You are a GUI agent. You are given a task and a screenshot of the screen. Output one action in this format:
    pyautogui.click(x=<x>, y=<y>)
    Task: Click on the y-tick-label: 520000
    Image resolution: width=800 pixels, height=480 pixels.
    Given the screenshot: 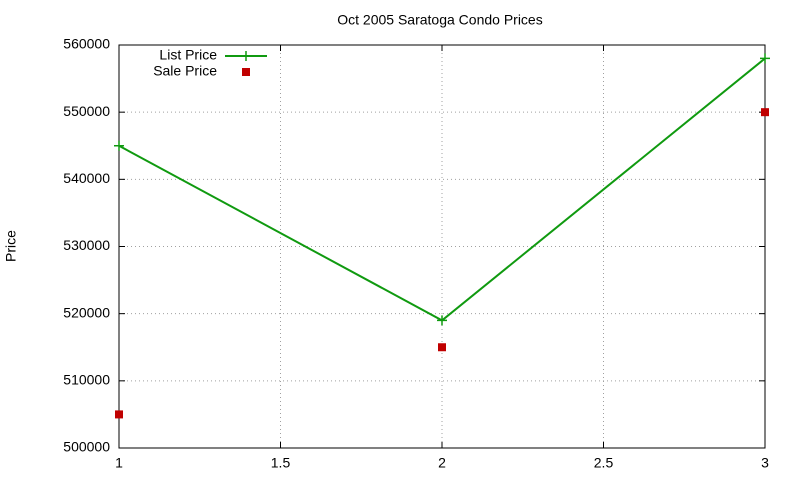 What is the action you would take?
    pyautogui.click(x=86, y=312)
    